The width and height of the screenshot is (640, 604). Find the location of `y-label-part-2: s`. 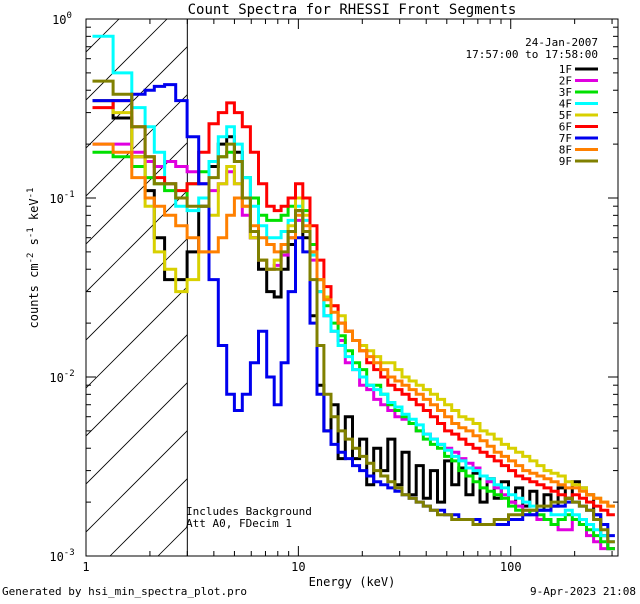

y-label-part-2: s is located at coordinates (34, 245).